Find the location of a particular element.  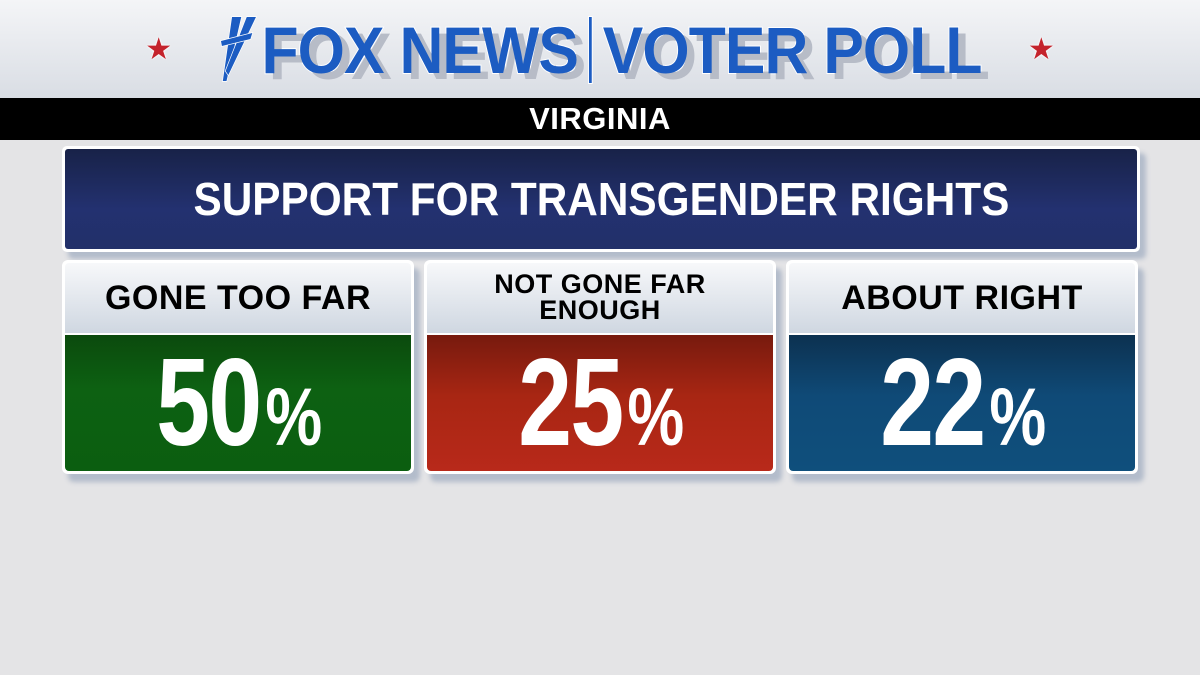

card-value: 22% is located at coordinates (962, 403).